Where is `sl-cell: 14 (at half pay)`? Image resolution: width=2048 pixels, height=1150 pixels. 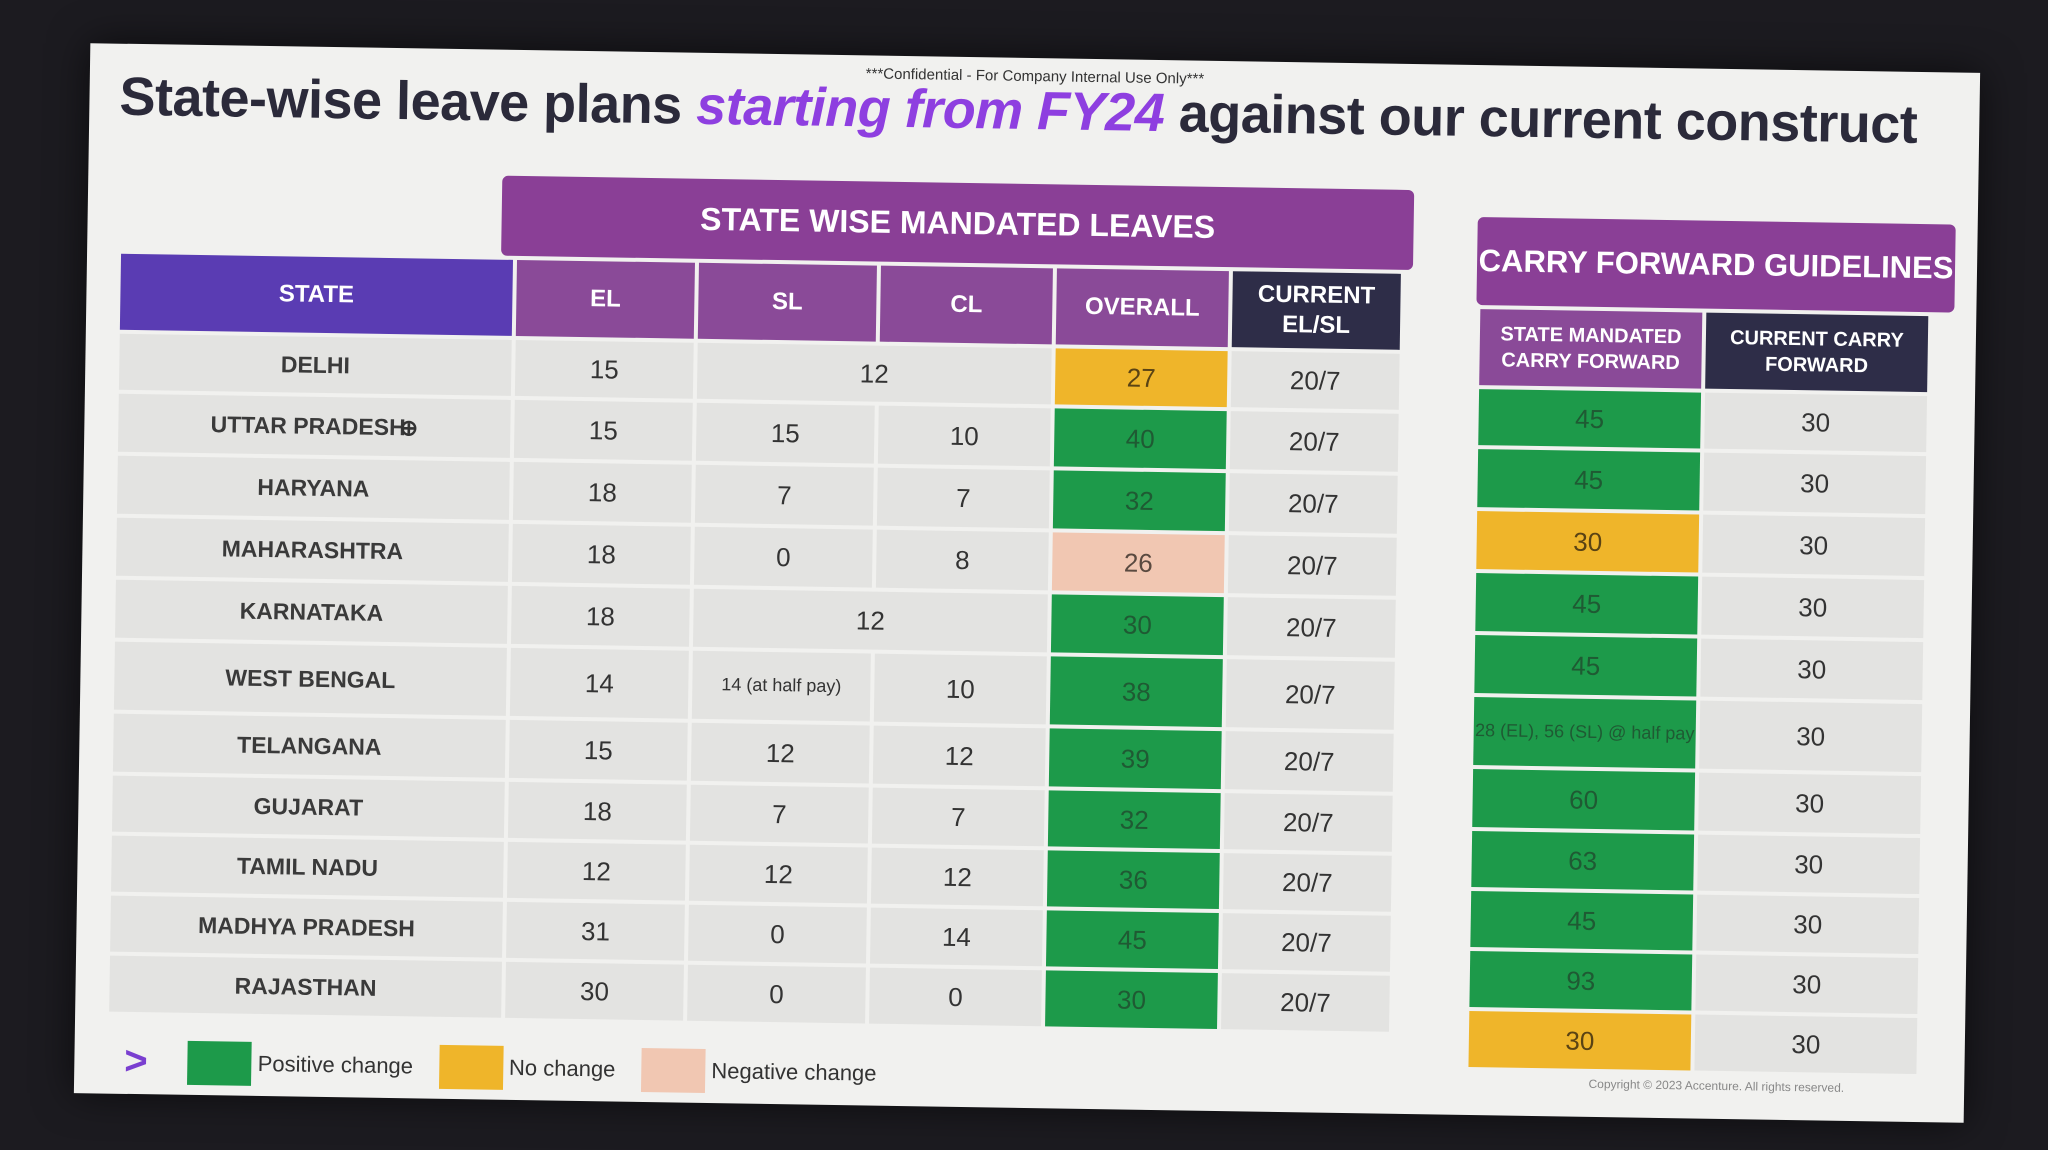 sl-cell: 14 (at half pay) is located at coordinates (781, 686).